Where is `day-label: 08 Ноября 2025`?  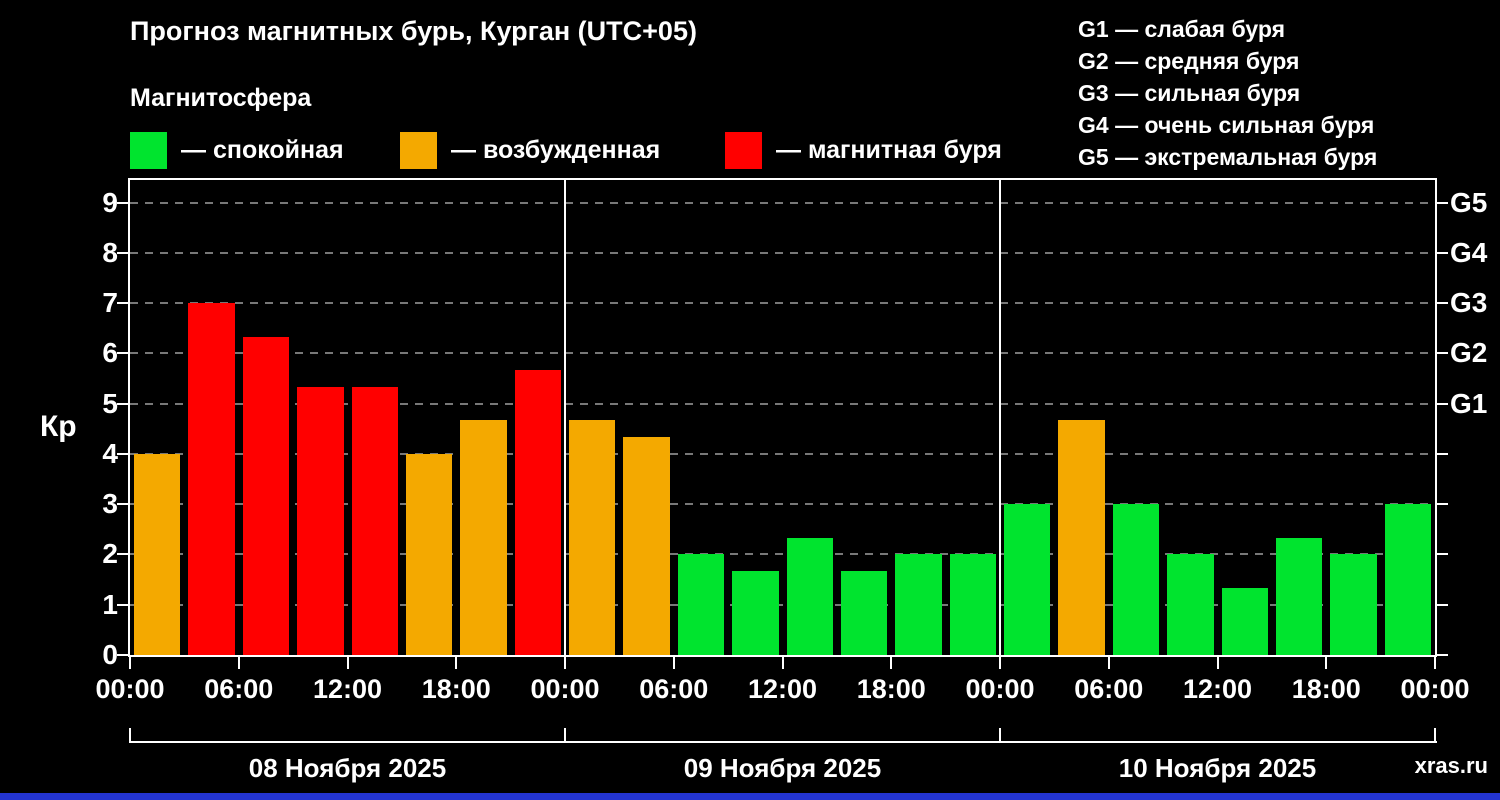 day-label: 08 Ноября 2025 is located at coordinates (347, 768).